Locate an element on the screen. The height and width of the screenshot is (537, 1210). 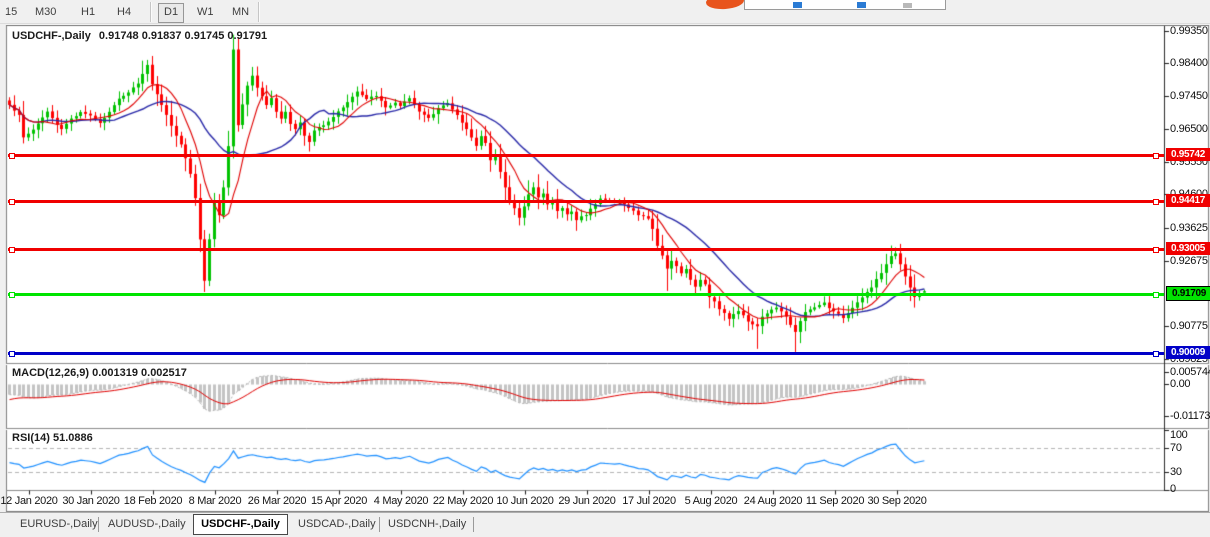
date-label: 29 Jun 2020 is located at coordinates (587, 501).